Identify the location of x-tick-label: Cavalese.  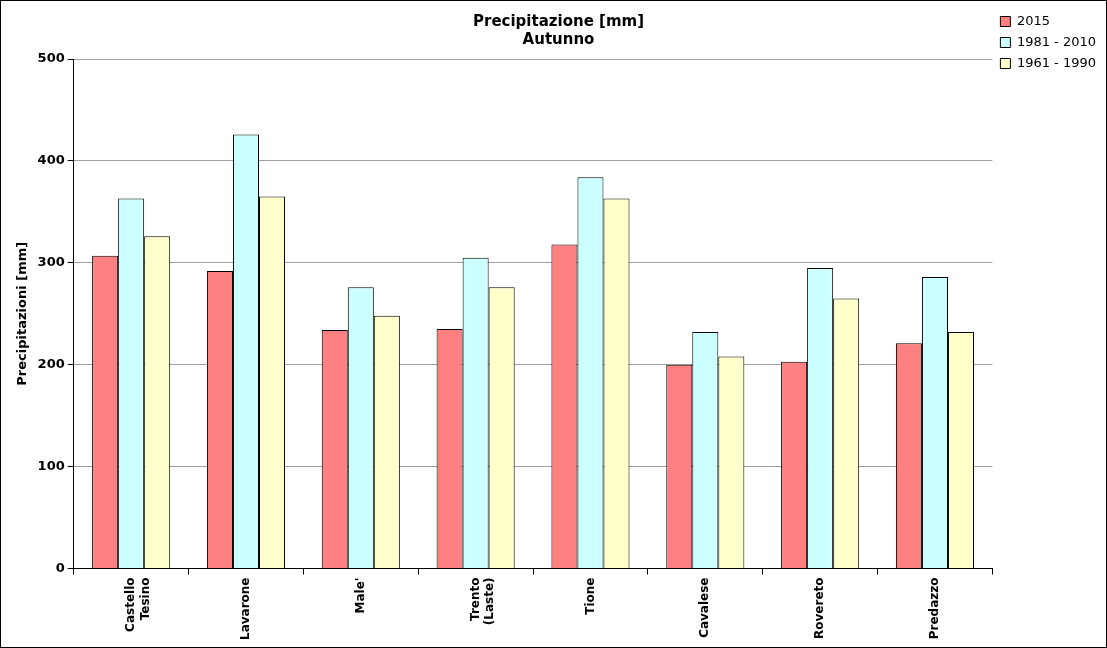
(704, 607).